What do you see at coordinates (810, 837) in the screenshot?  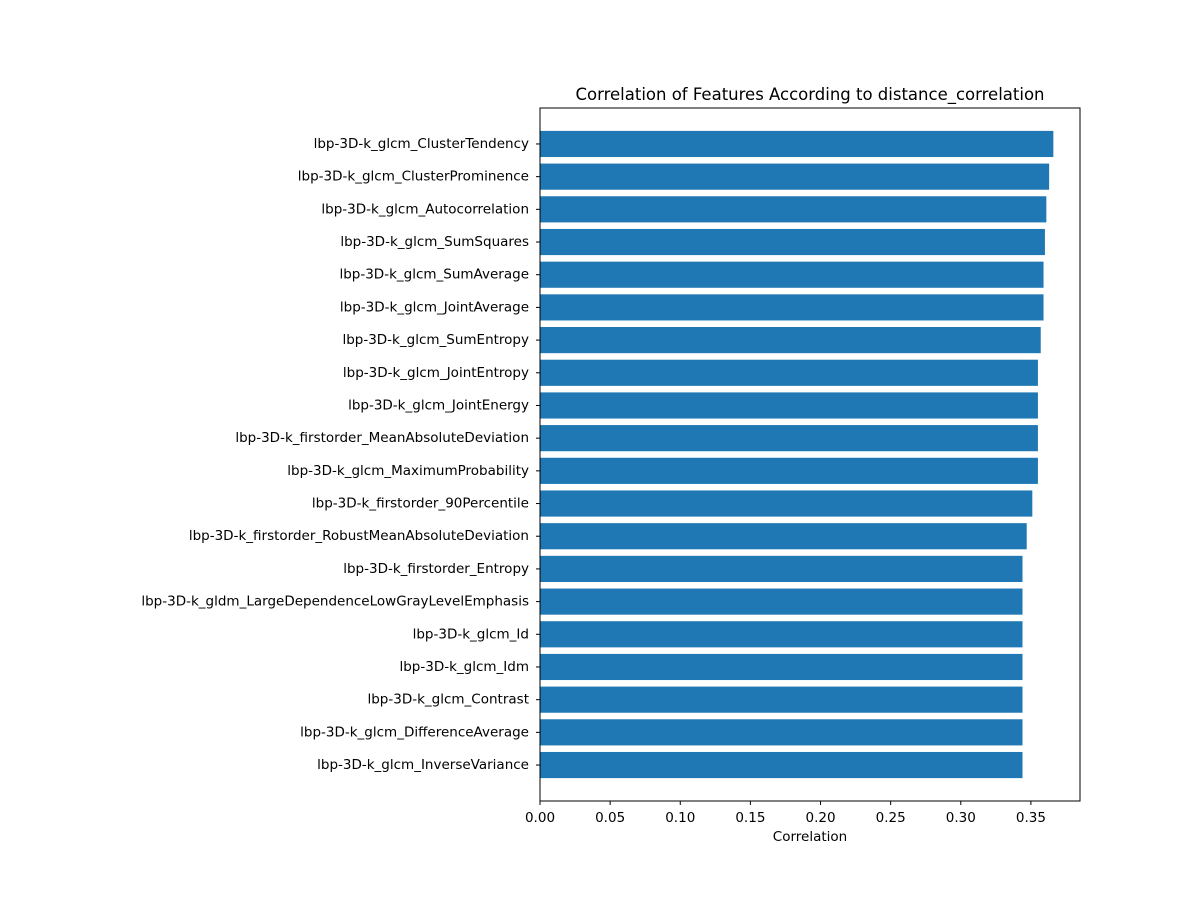 I see `x-axis-title: Correlation` at bounding box center [810, 837].